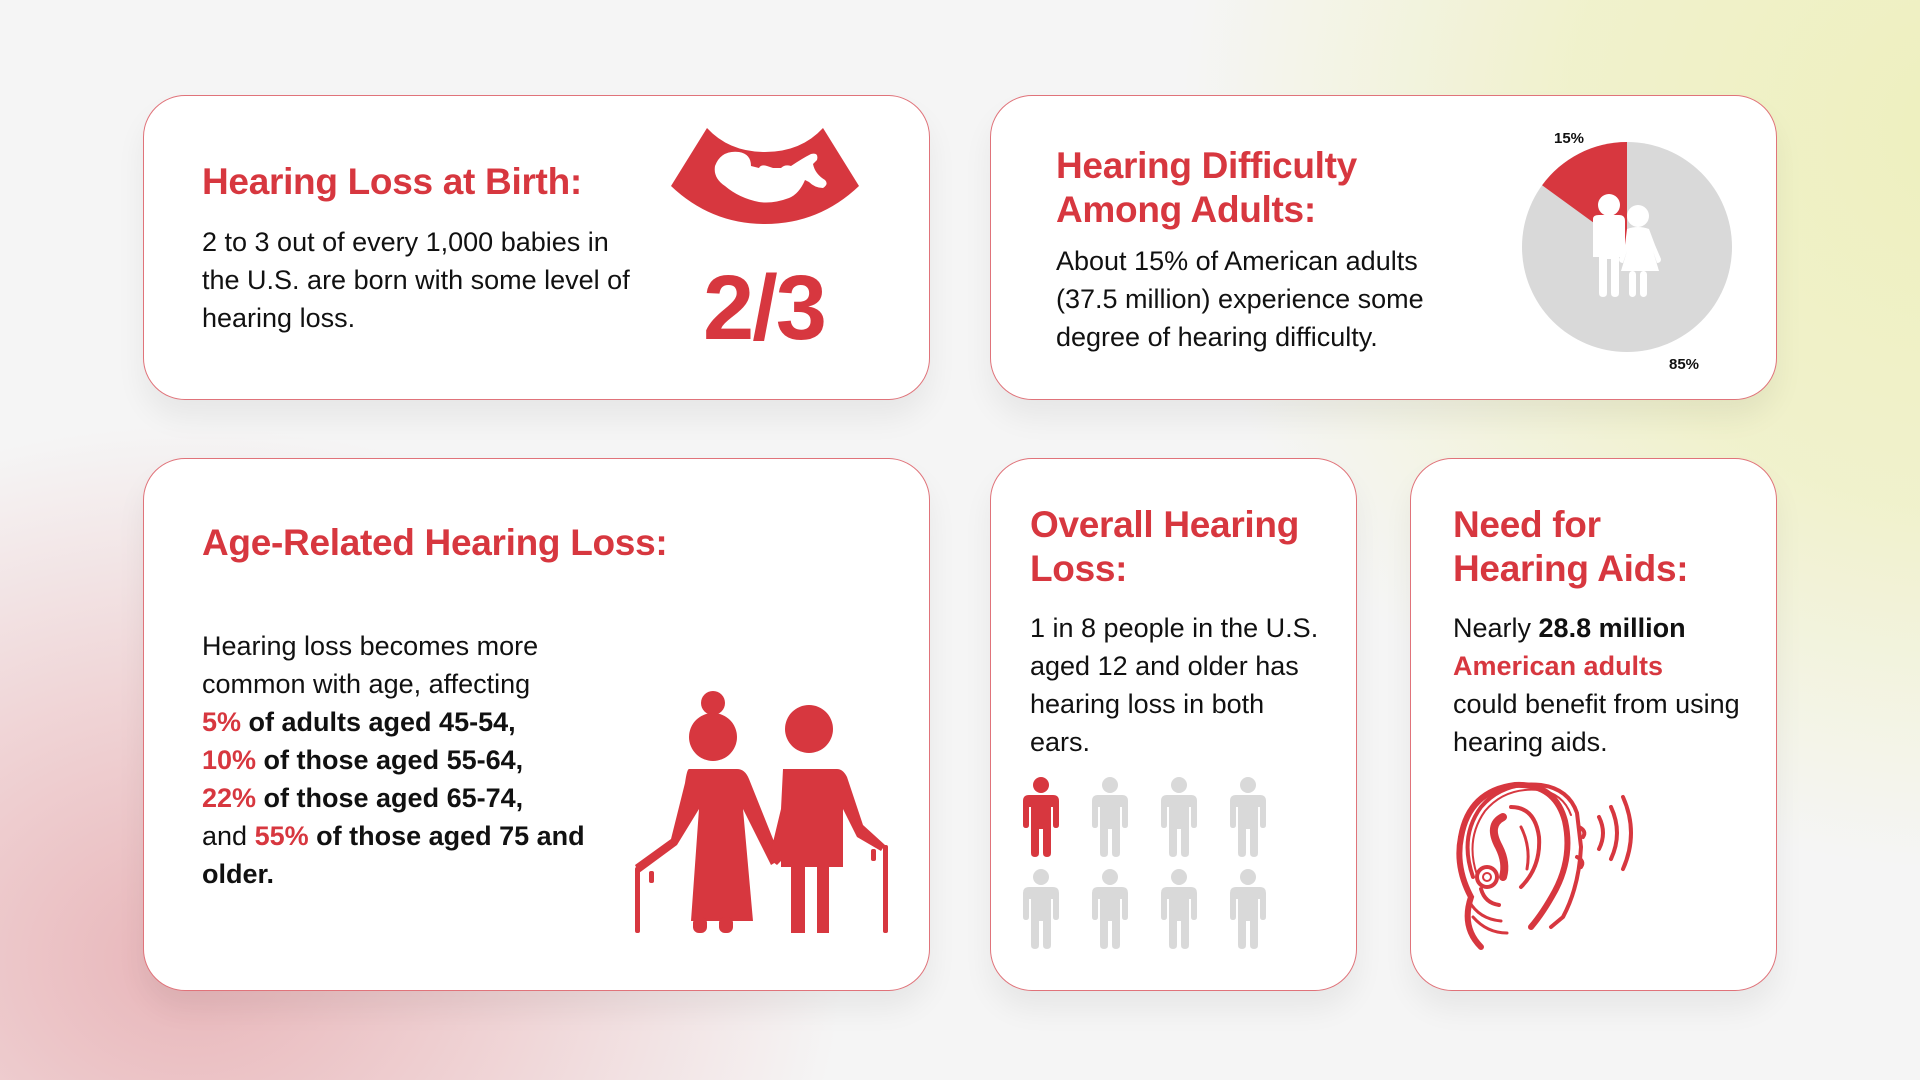 The width and height of the screenshot is (1920, 1080). I want to click on pie-chart, so click(1627, 247).